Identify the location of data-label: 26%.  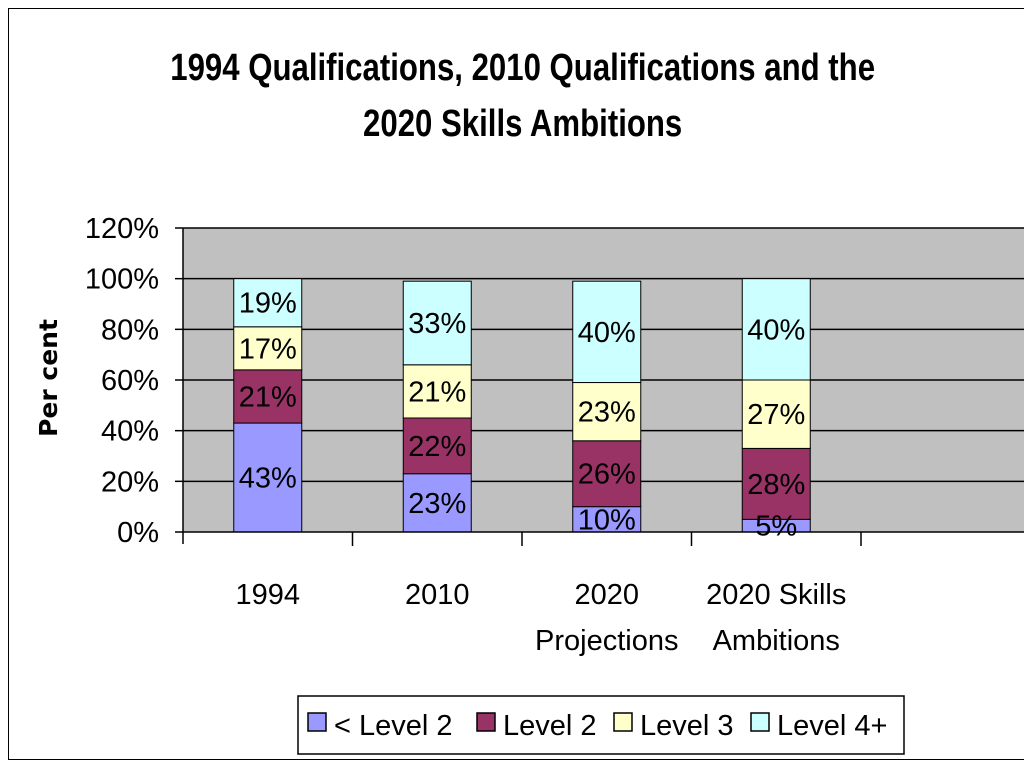
(607, 475).